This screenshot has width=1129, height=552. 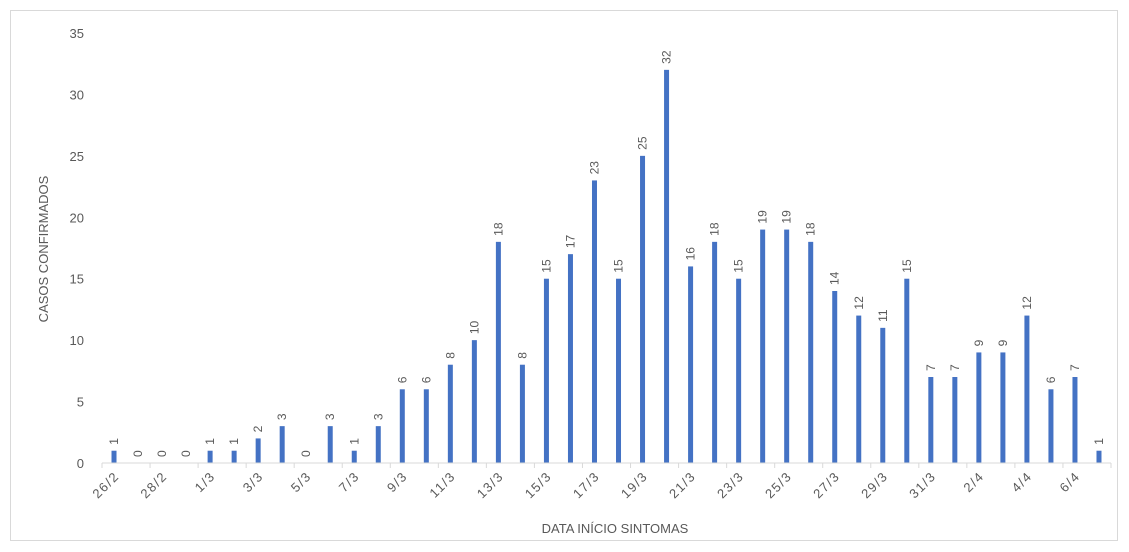 I want to click on bar-value-label: 11, so click(x=883, y=315).